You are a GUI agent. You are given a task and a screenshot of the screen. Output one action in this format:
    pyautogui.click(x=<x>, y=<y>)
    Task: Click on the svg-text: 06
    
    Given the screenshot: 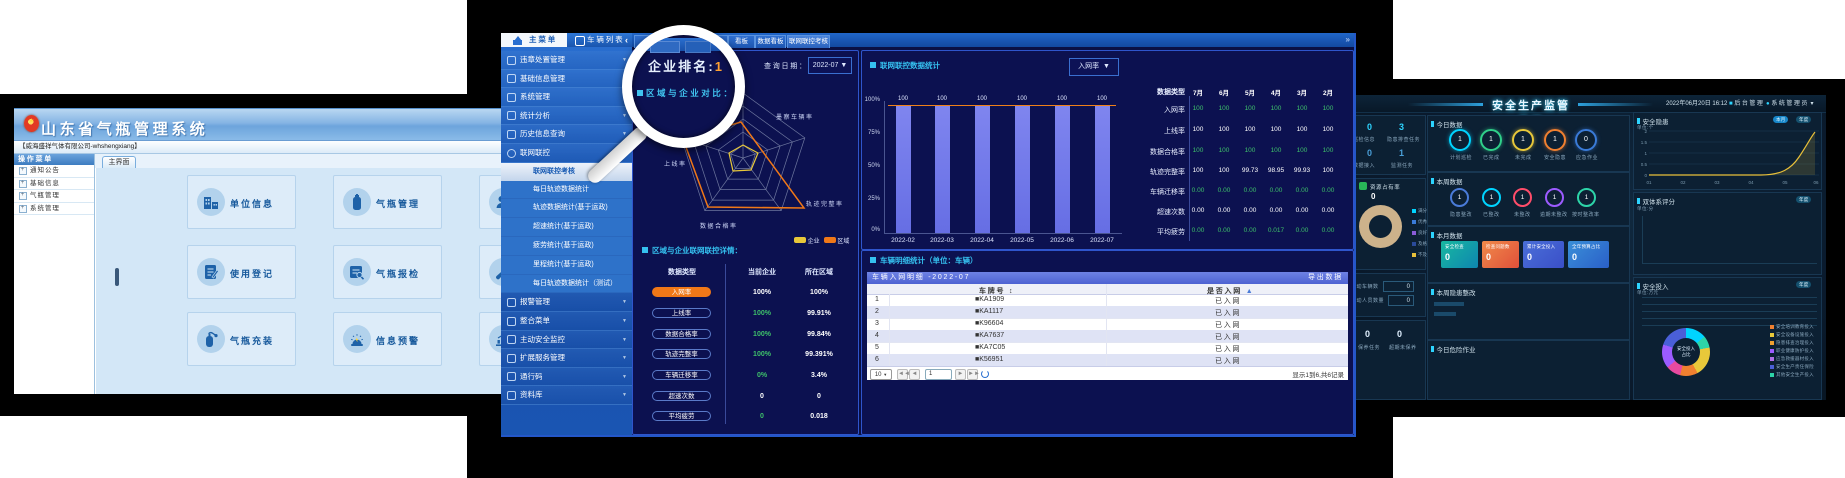 What is the action you would take?
    pyautogui.click(x=1816, y=182)
    